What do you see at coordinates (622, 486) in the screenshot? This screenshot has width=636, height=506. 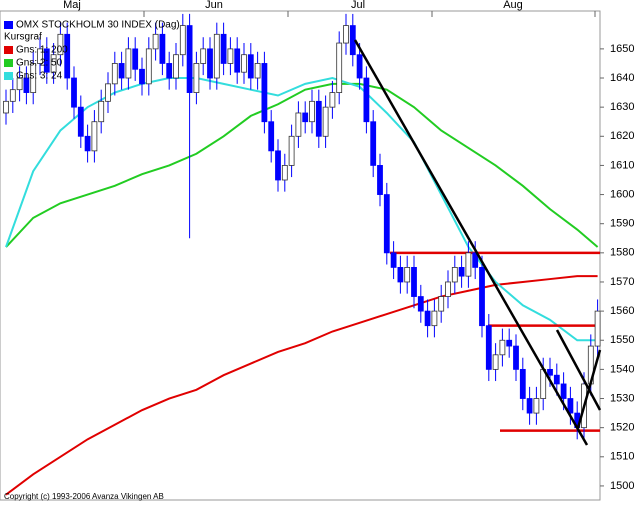 I see `y-tick-label: 1500` at bounding box center [622, 486].